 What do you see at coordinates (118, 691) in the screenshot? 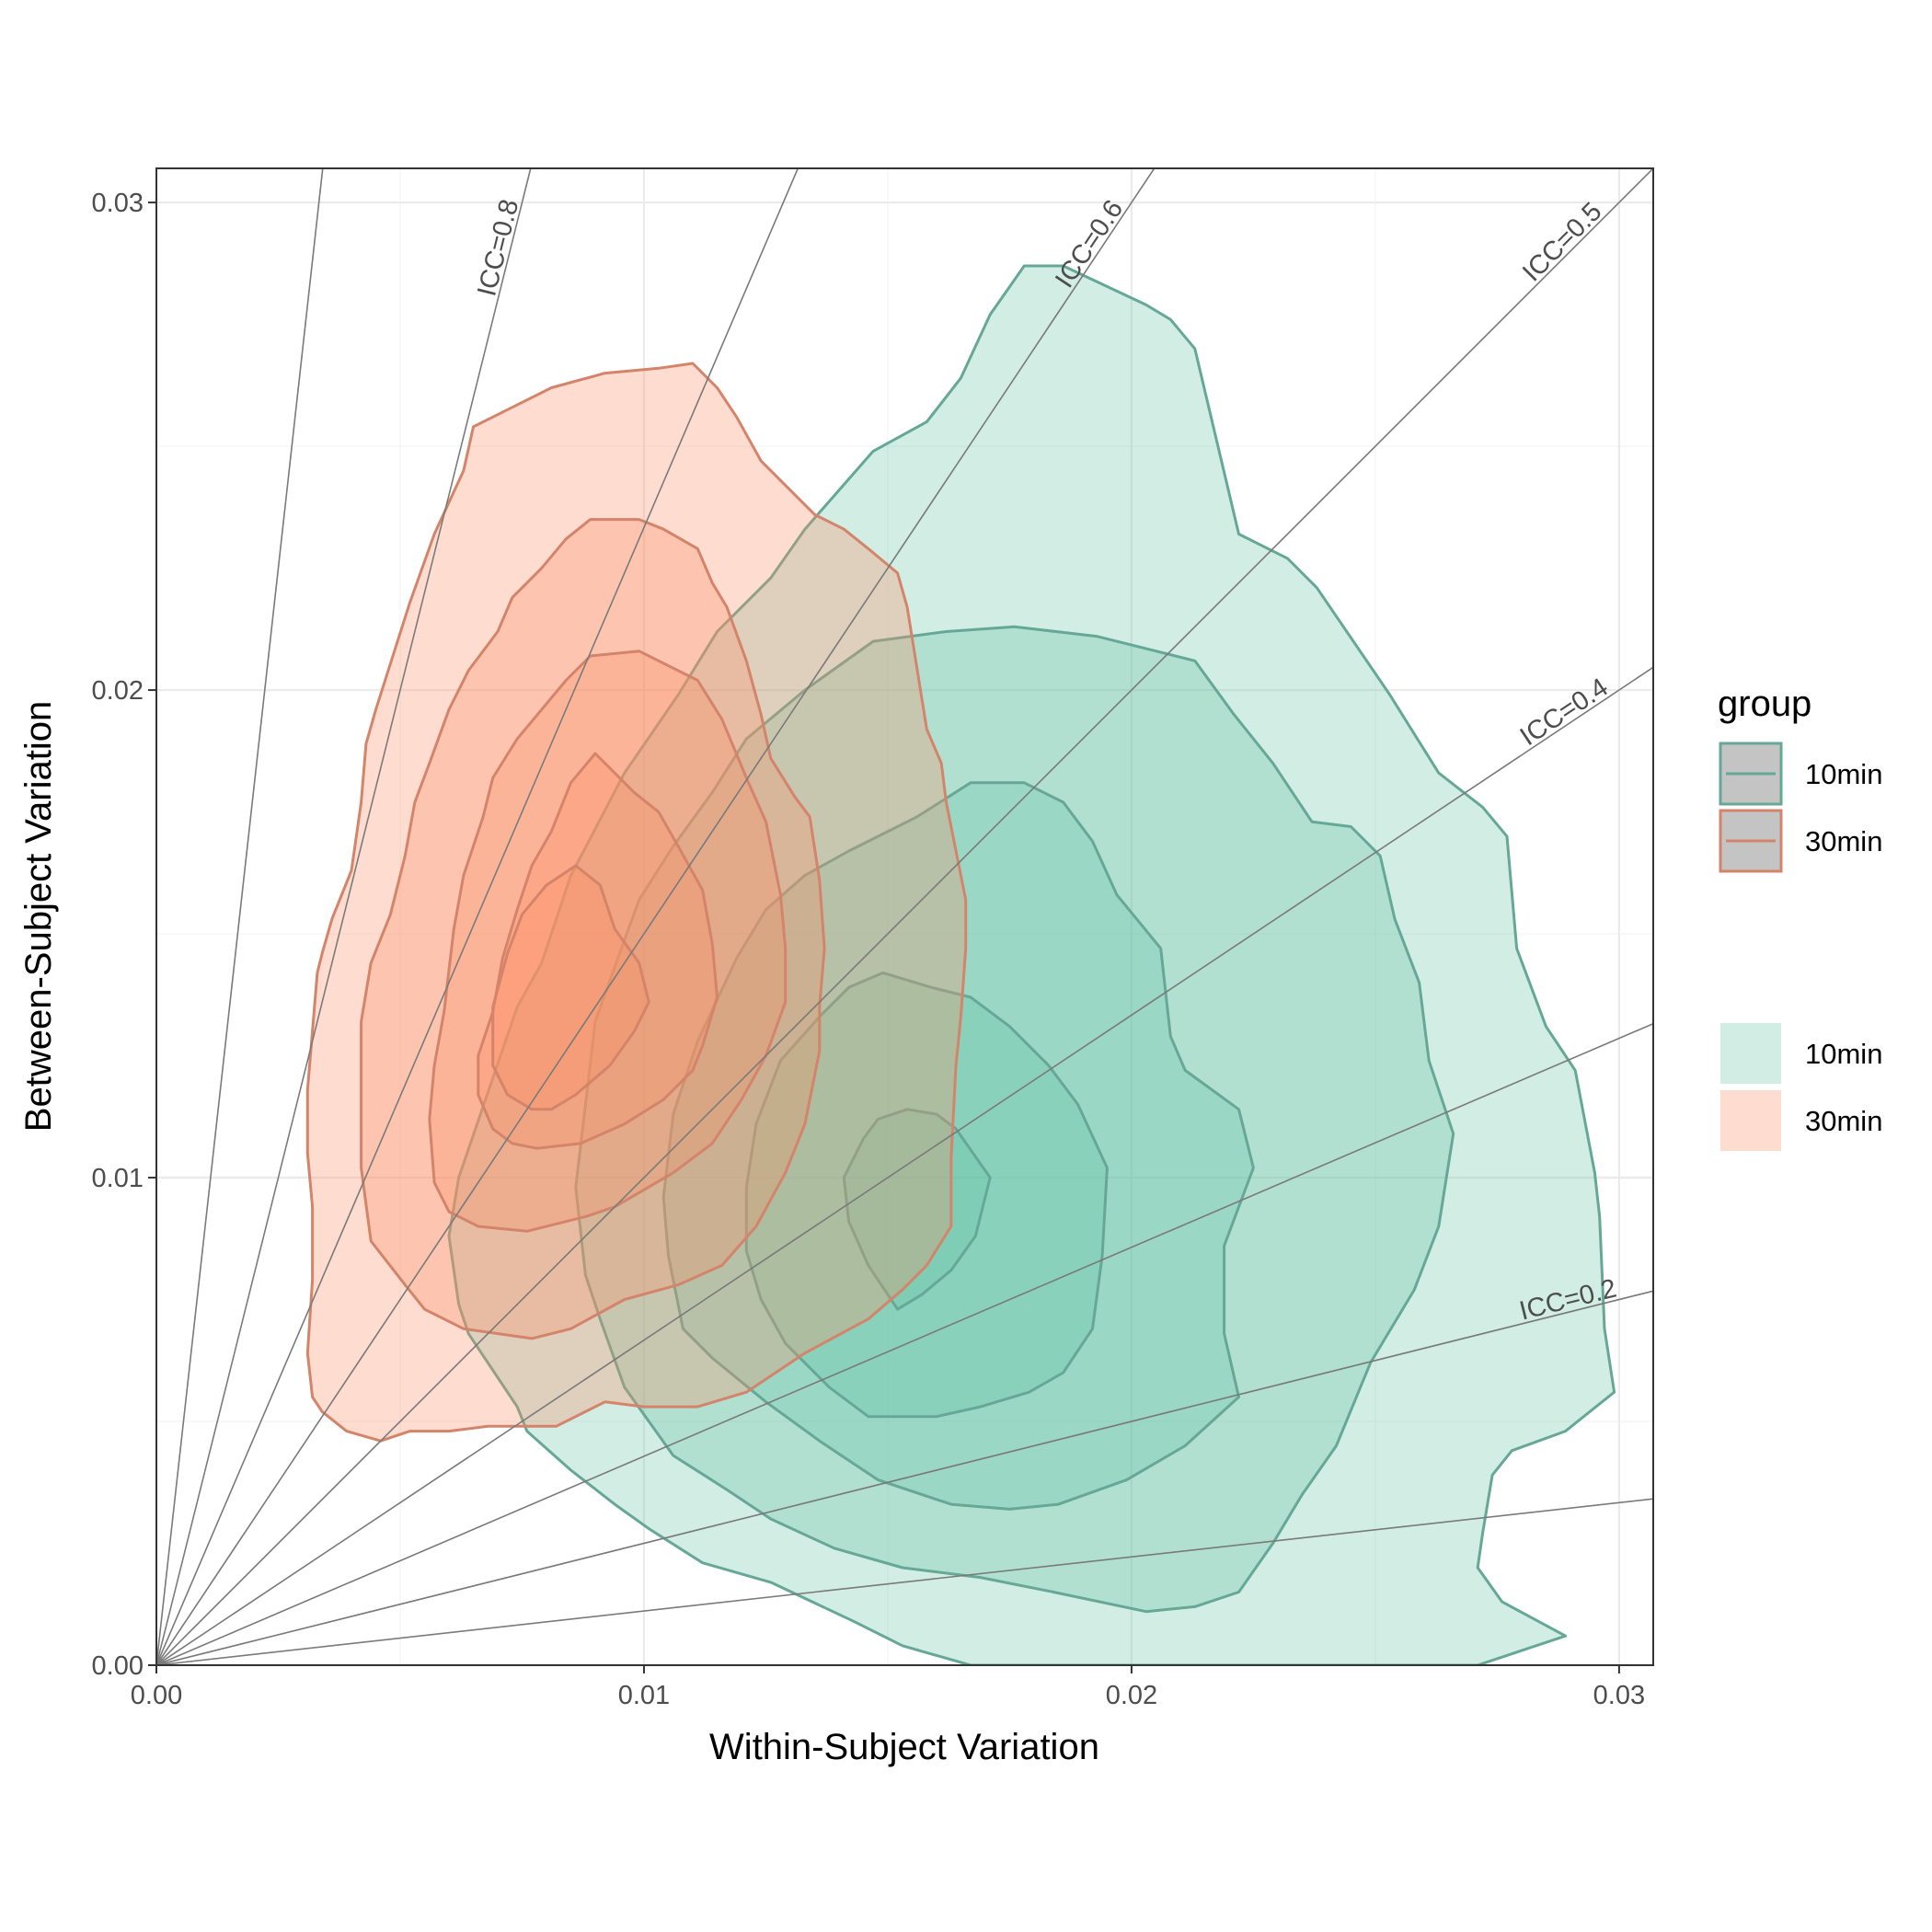
I see `y-tick-label-2: 0.02` at bounding box center [118, 691].